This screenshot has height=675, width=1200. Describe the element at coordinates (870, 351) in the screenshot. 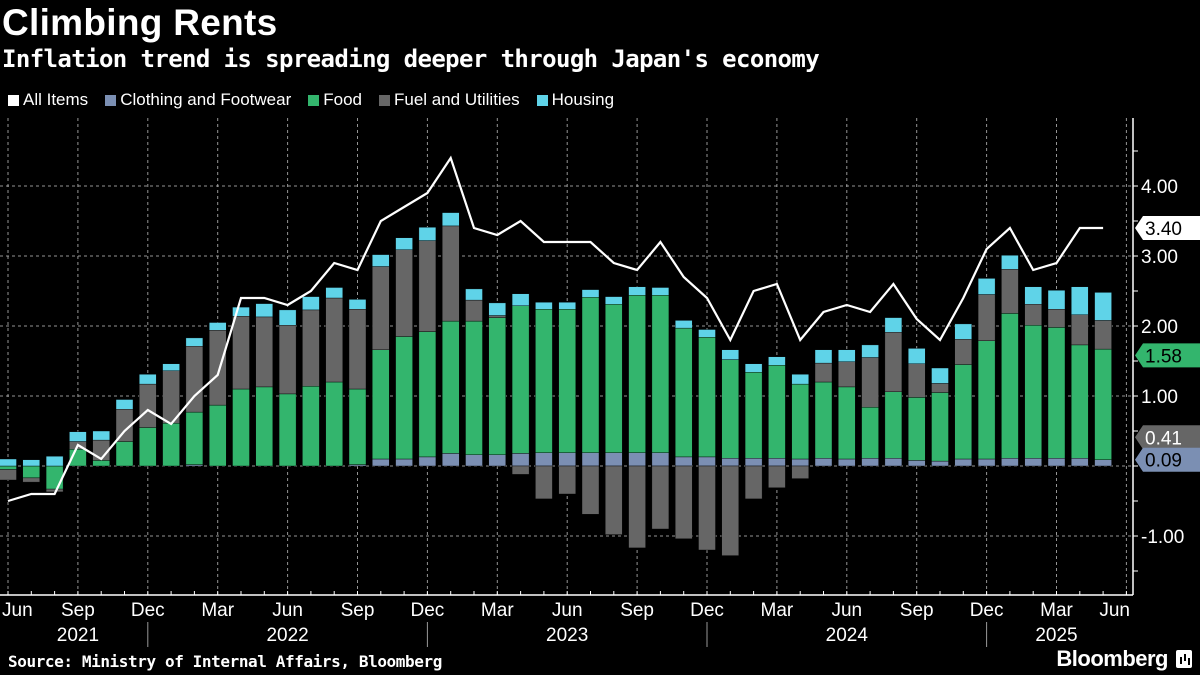

I see `bar-housing-jul-2024` at that location.